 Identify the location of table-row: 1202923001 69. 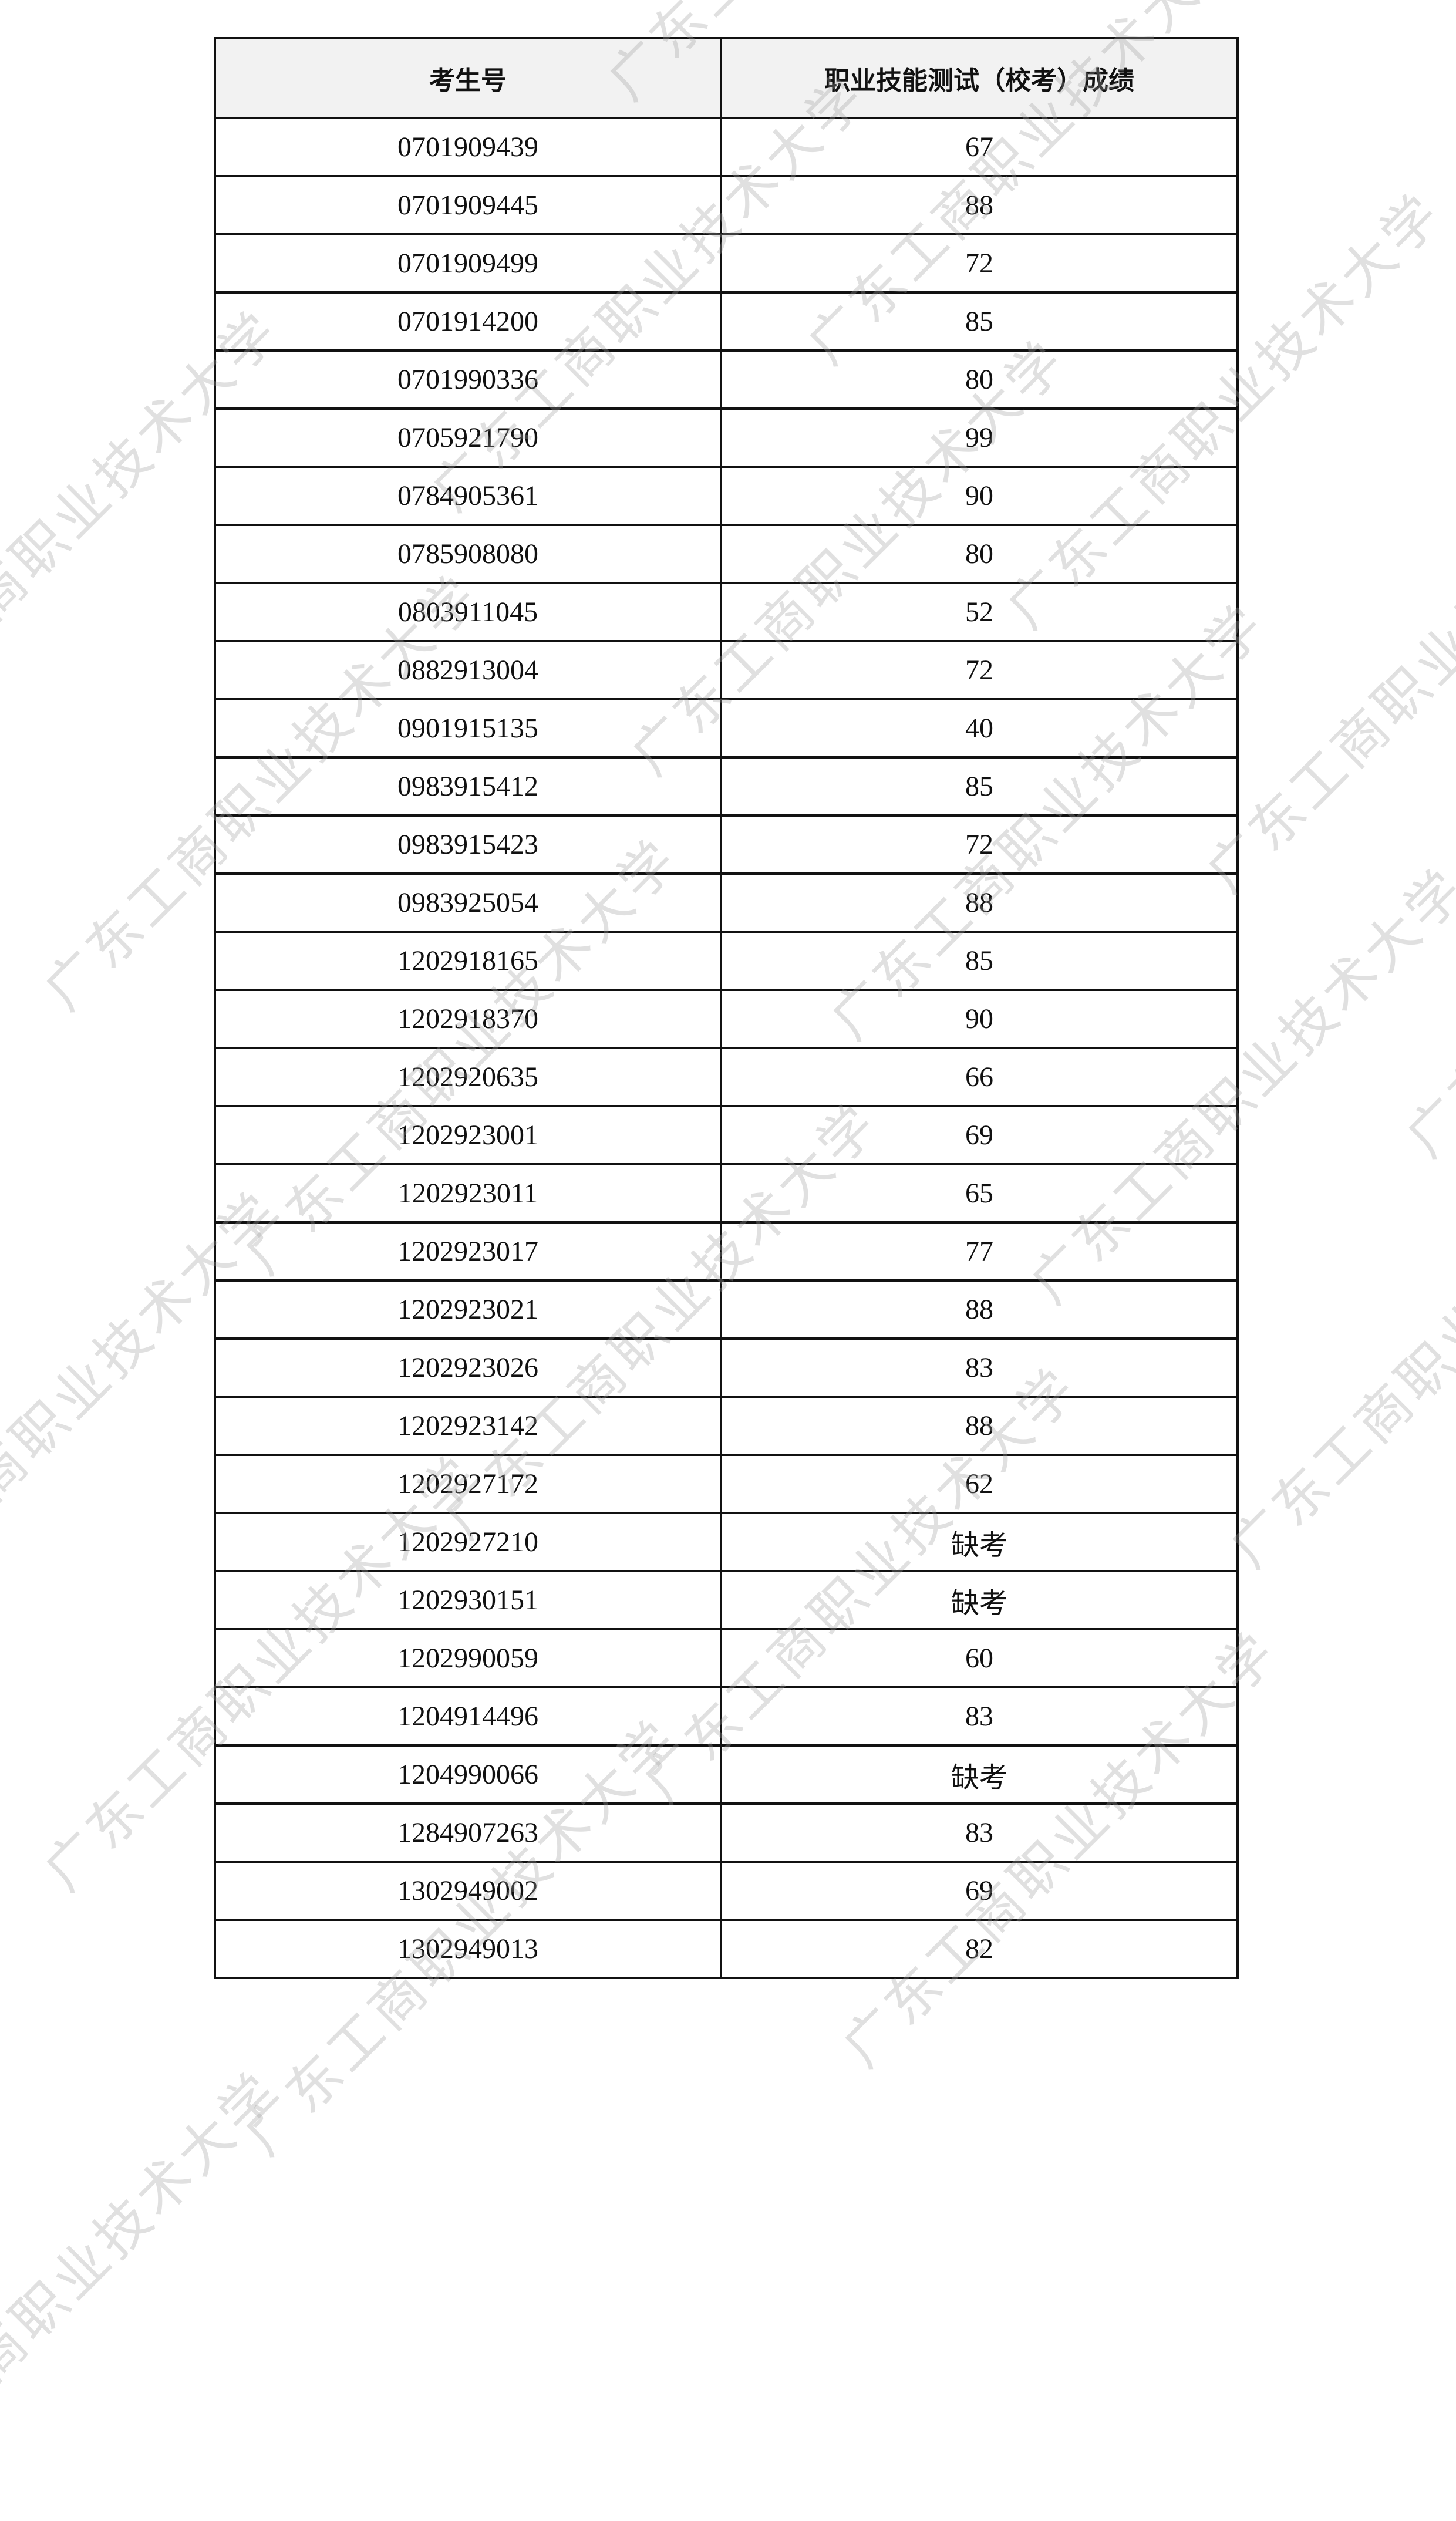
(726, 1135).